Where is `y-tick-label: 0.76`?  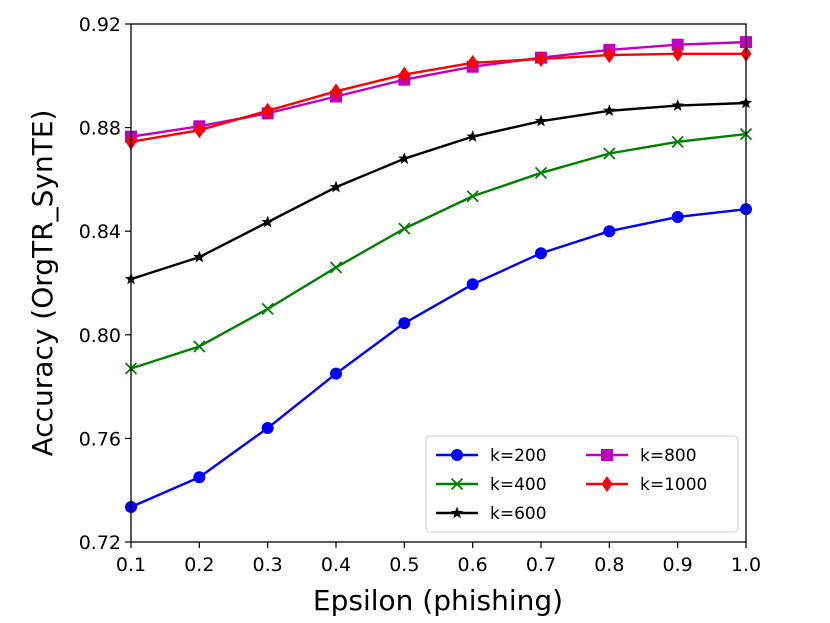
y-tick-label: 0.76 is located at coordinates (100, 439).